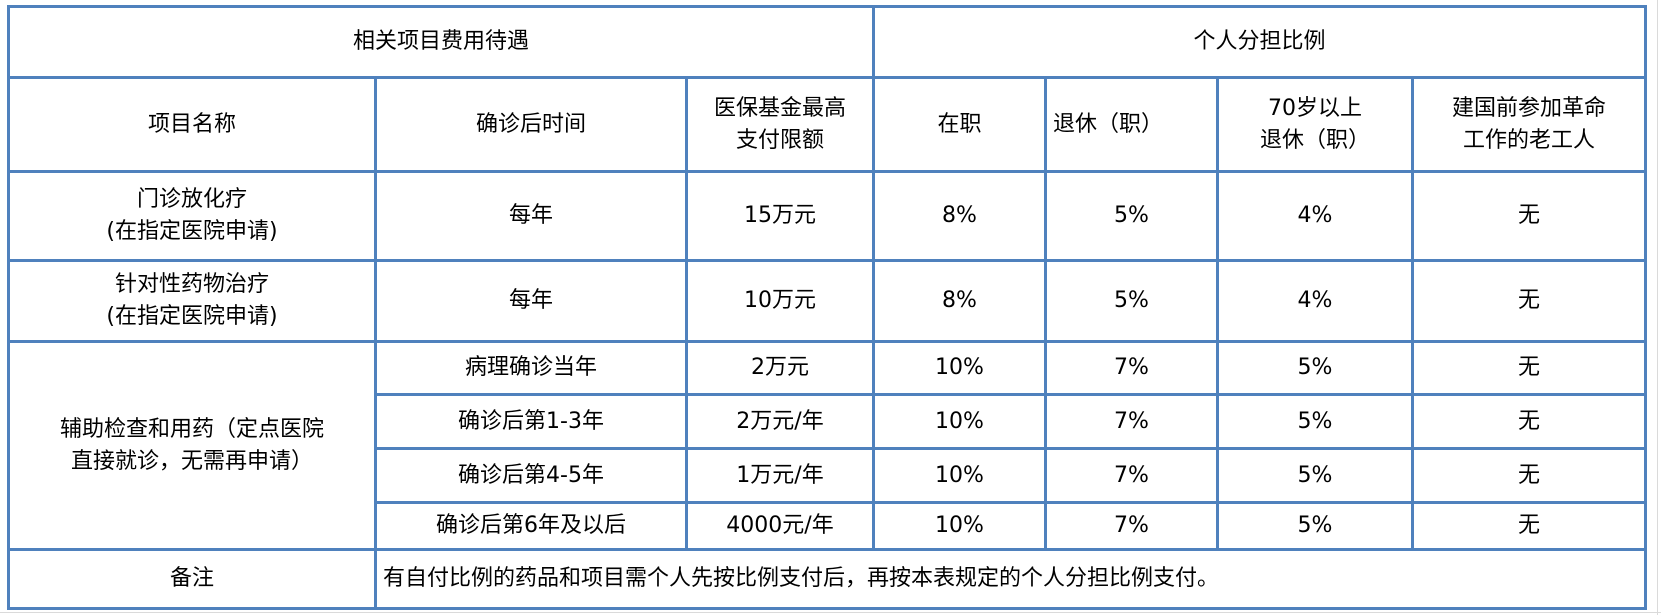 Image resolution: width=1661 pixels, height=615 pixels. Describe the element at coordinates (192, 216) in the screenshot. I see `item-name: 门诊放化疗 (在指定医院申请)` at that location.